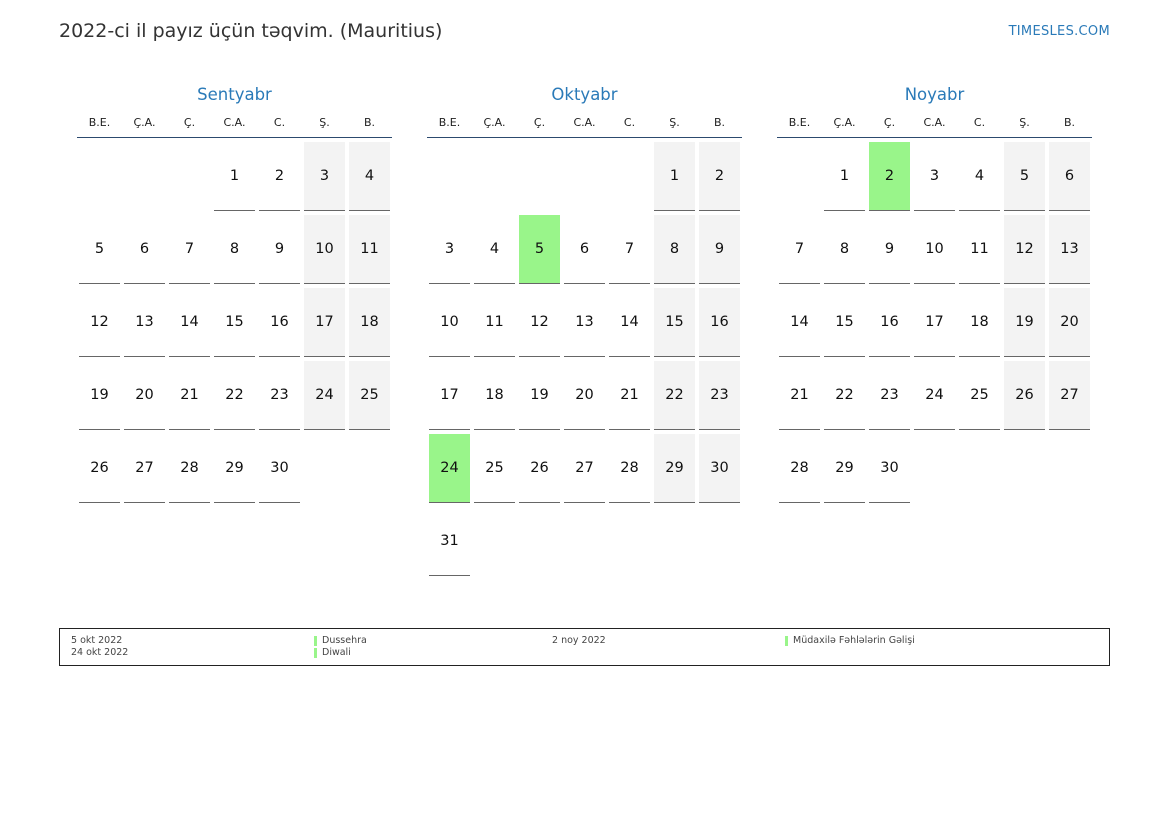  What do you see at coordinates (539, 249) in the screenshot?
I see `holiday-day-cell: 5` at bounding box center [539, 249].